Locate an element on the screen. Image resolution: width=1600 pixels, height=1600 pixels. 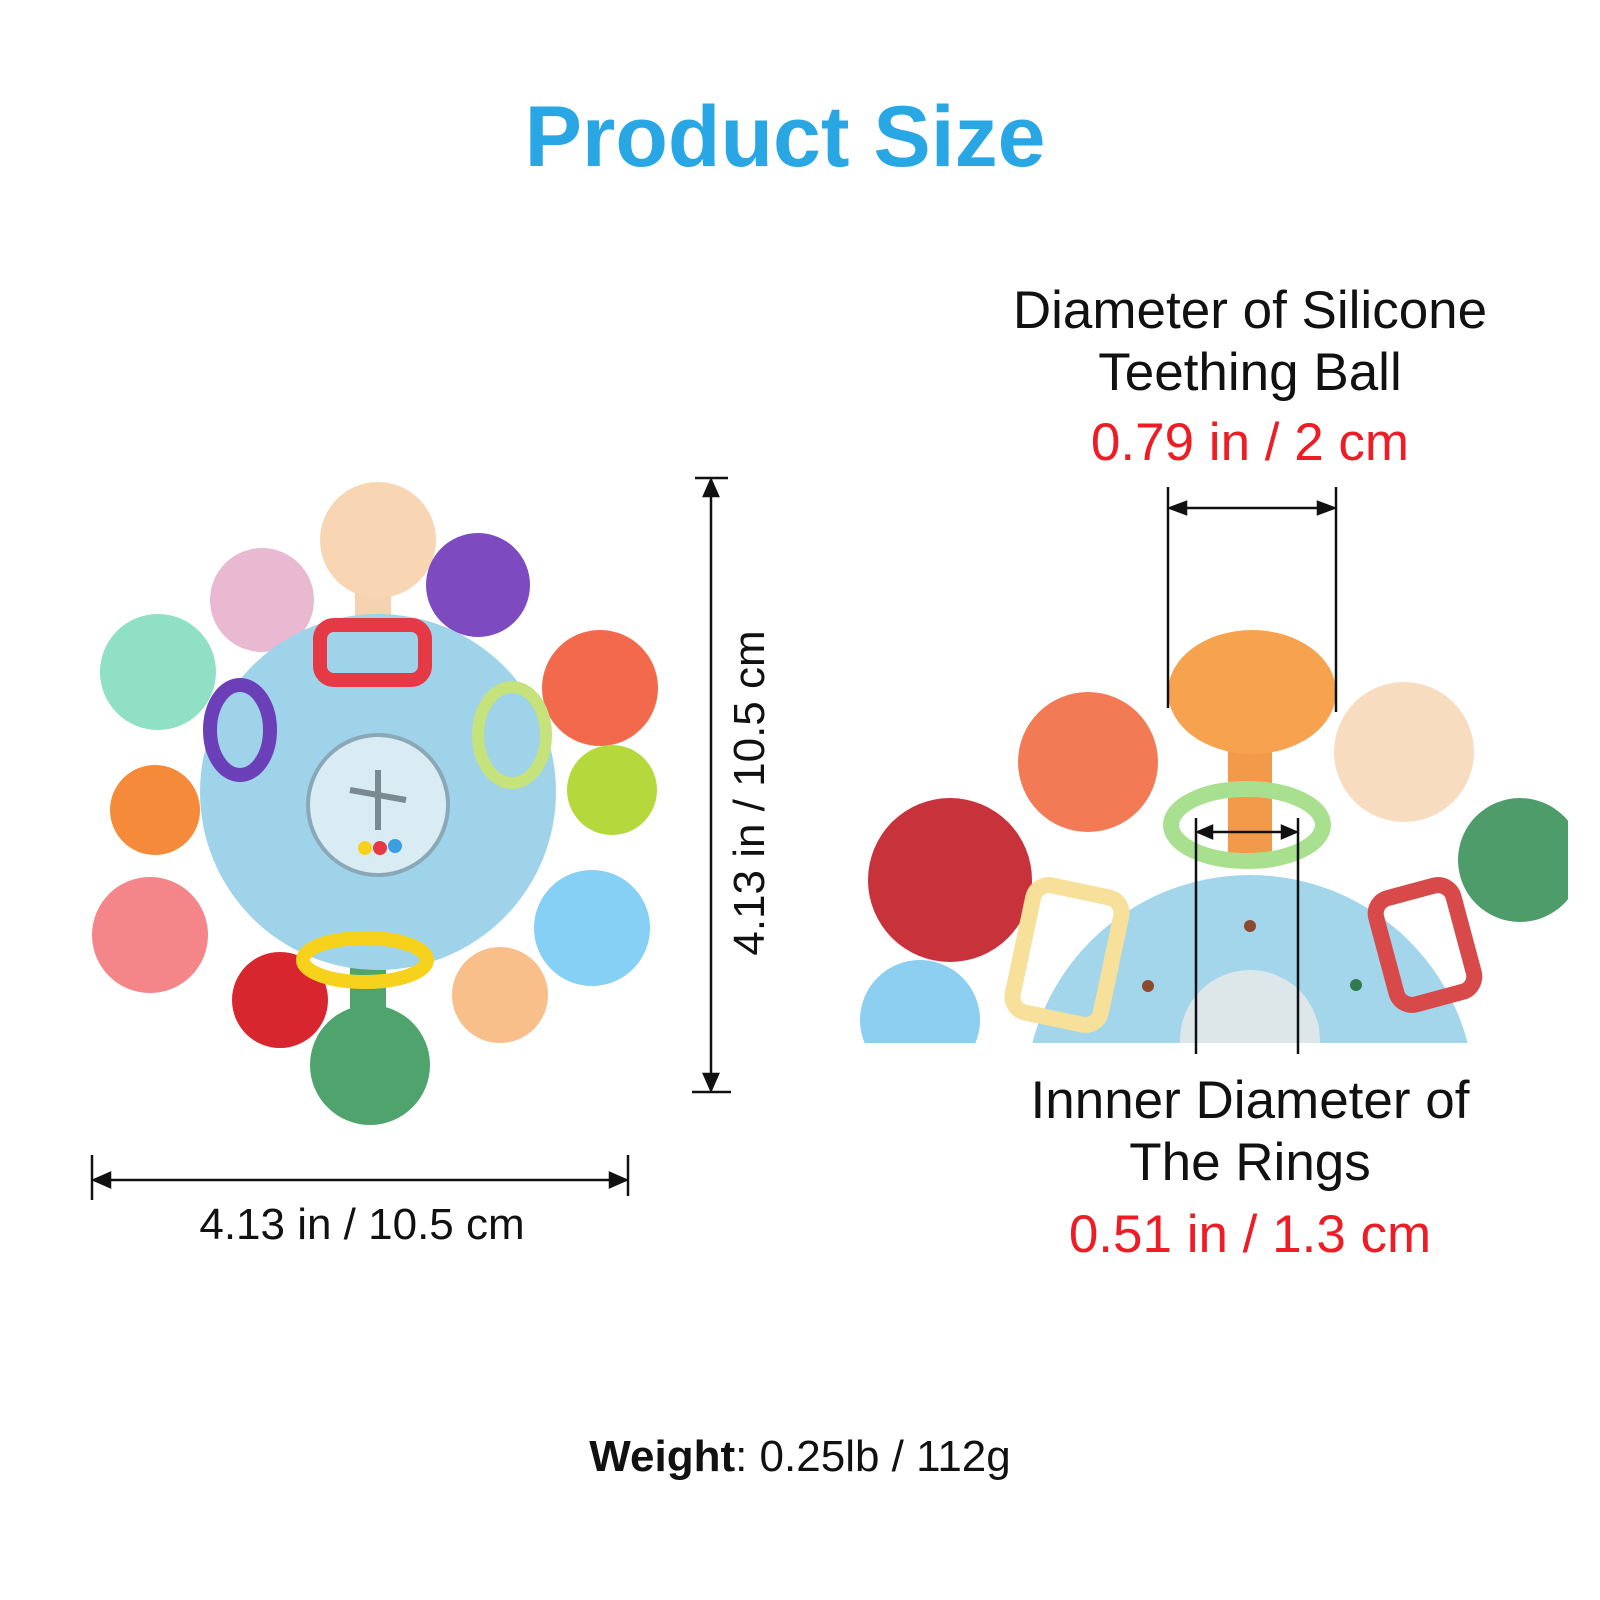
ring-diameter-dimension-line is located at coordinates (1247, 936).